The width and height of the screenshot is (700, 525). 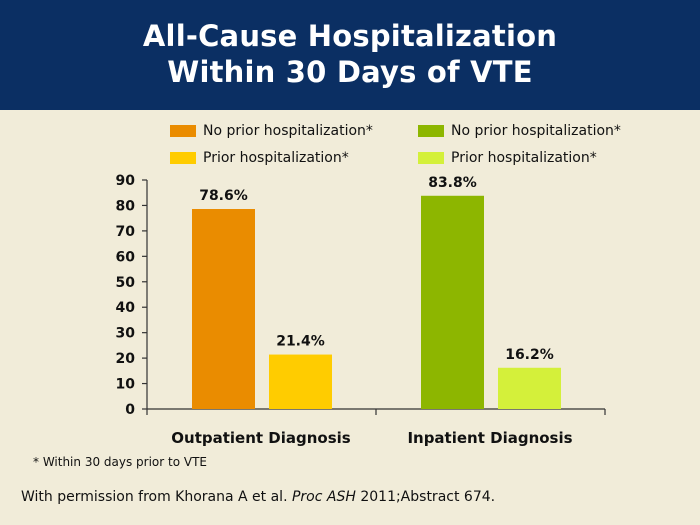 I want to click on legend-item-outpatient-prior: Prior hospitalization*, so click(x=259, y=158).